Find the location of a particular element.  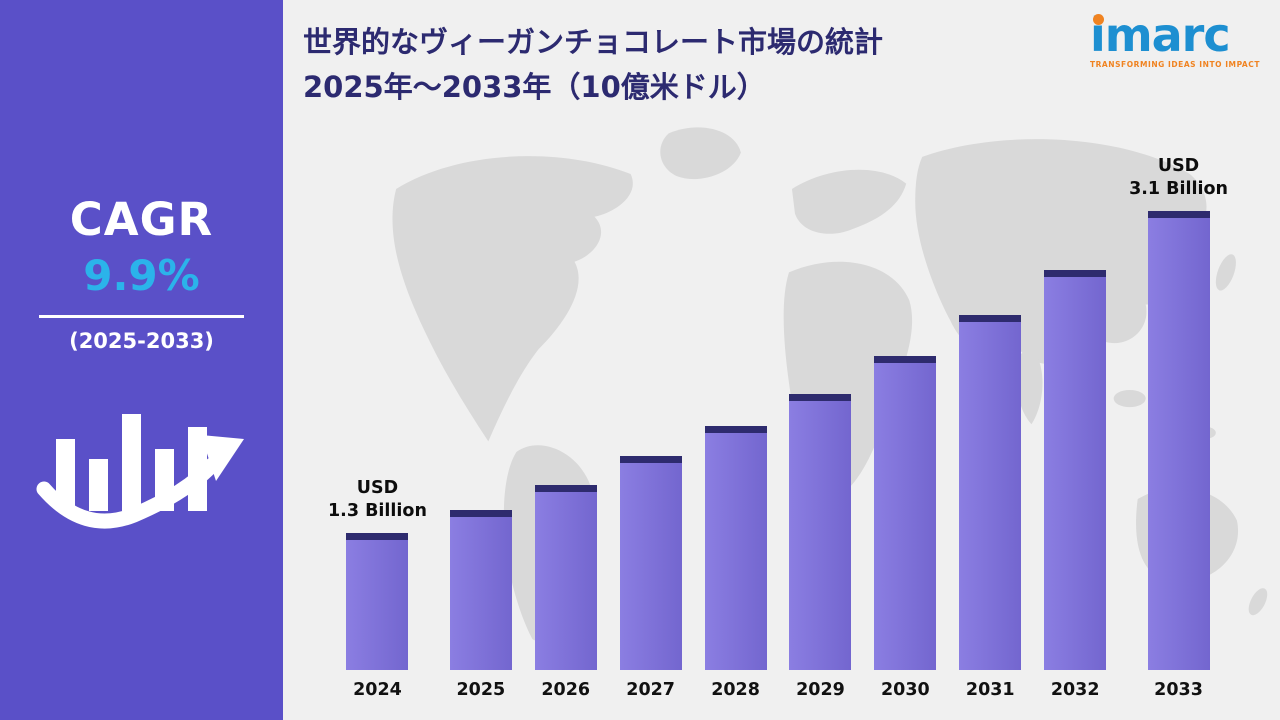

bar-column-2031: 2031 is located at coordinates (990, 507).